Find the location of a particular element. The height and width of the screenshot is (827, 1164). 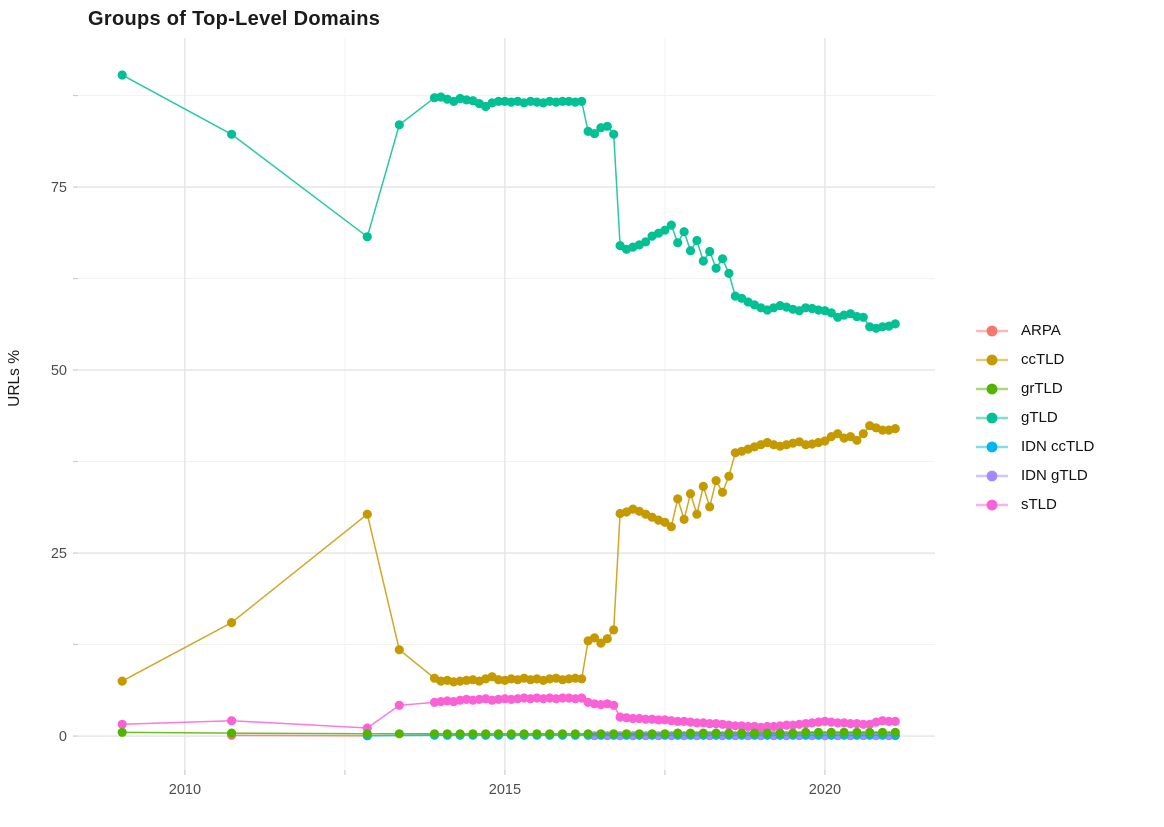

y-tick-label: 75 is located at coordinates (59, 188).